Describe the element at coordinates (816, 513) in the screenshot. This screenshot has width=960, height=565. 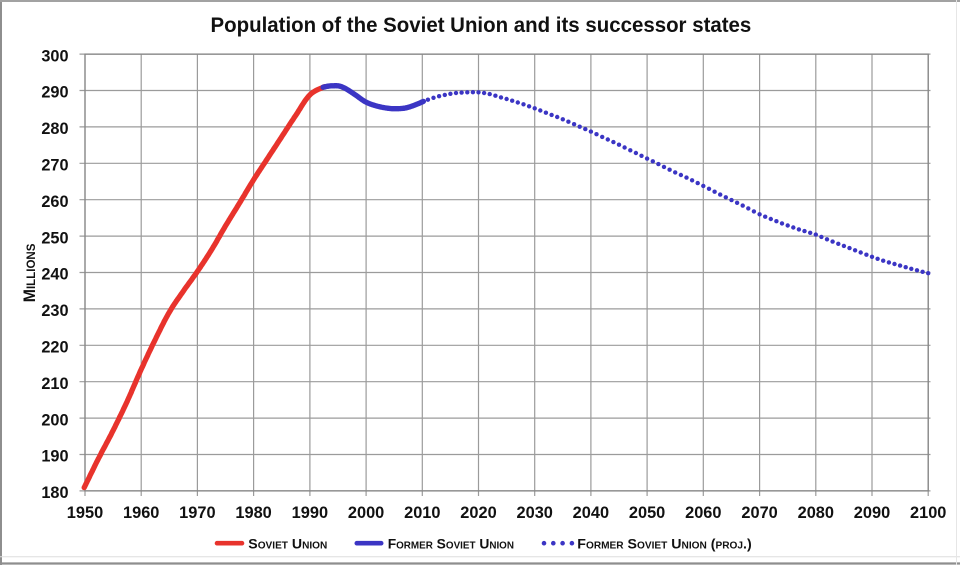
I see `svg-text: 2080` at that location.